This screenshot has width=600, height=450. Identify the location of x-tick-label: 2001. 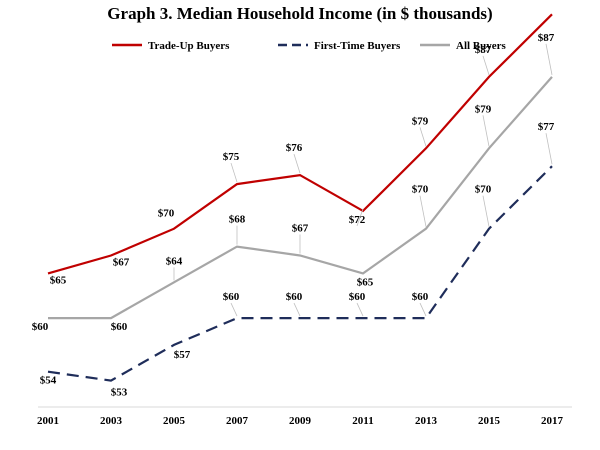
(48, 421).